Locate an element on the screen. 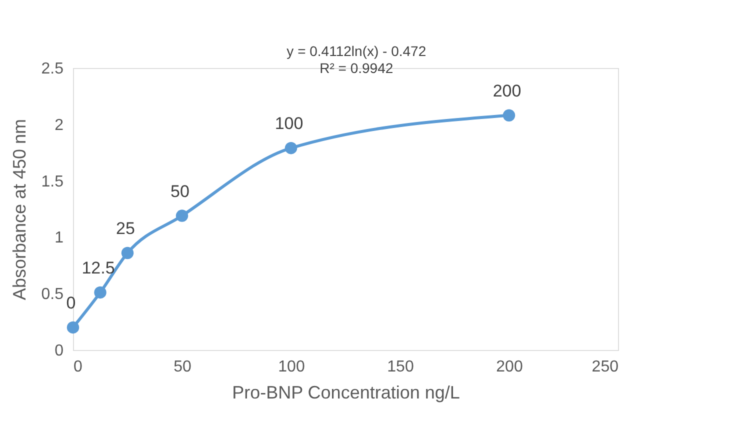 The height and width of the screenshot is (428, 733). annotation: 25 is located at coordinates (125, 228).